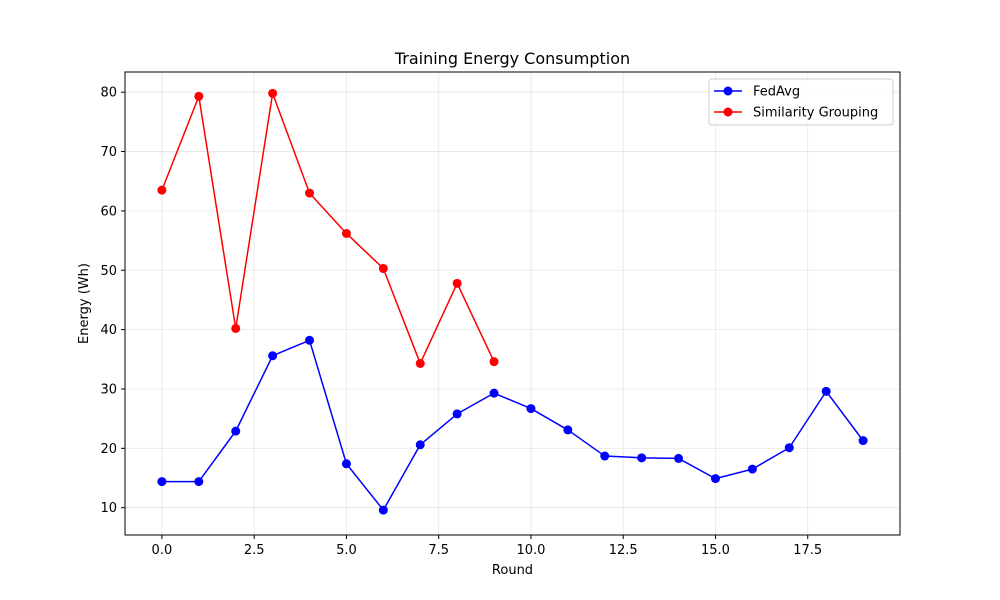 This screenshot has height=600, width=1000. I want to click on y-axis-label: Energy (Wh), so click(84, 303).